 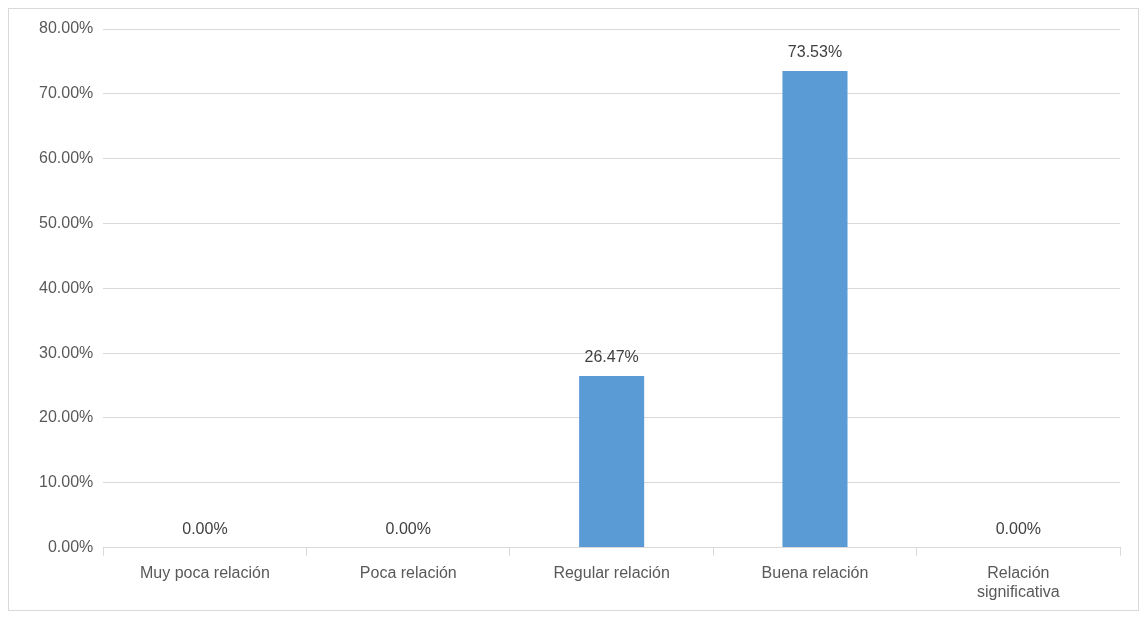 I want to click on data-label: 73.53%, so click(x=815, y=52).